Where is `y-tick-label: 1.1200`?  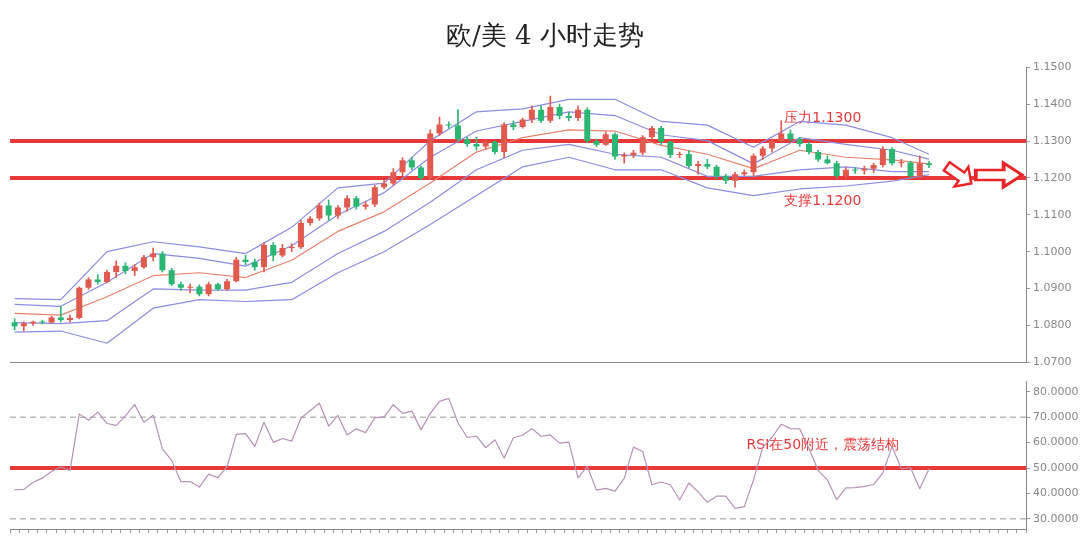
y-tick-label: 1.1200 is located at coordinates (1052, 177).